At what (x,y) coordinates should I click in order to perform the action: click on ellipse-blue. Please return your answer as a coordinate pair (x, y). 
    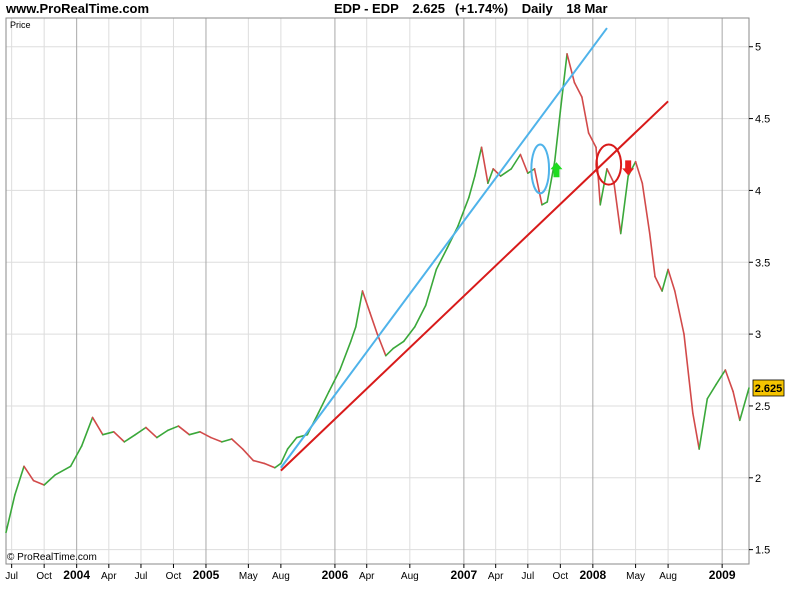
    Looking at the image, I should click on (540, 169).